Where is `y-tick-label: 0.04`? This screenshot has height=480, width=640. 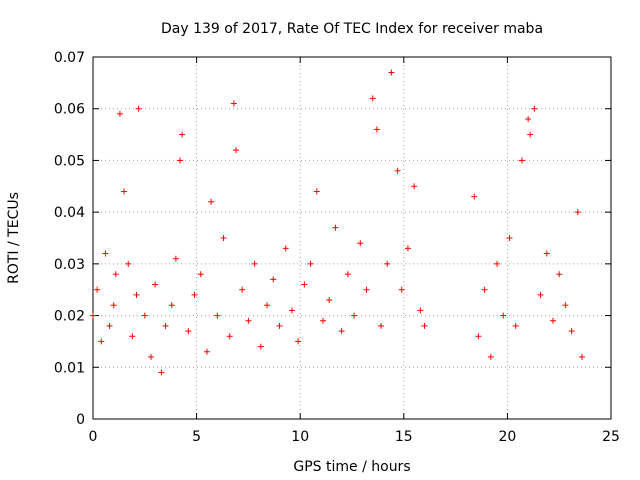 y-tick-label: 0.04 is located at coordinates (69, 213).